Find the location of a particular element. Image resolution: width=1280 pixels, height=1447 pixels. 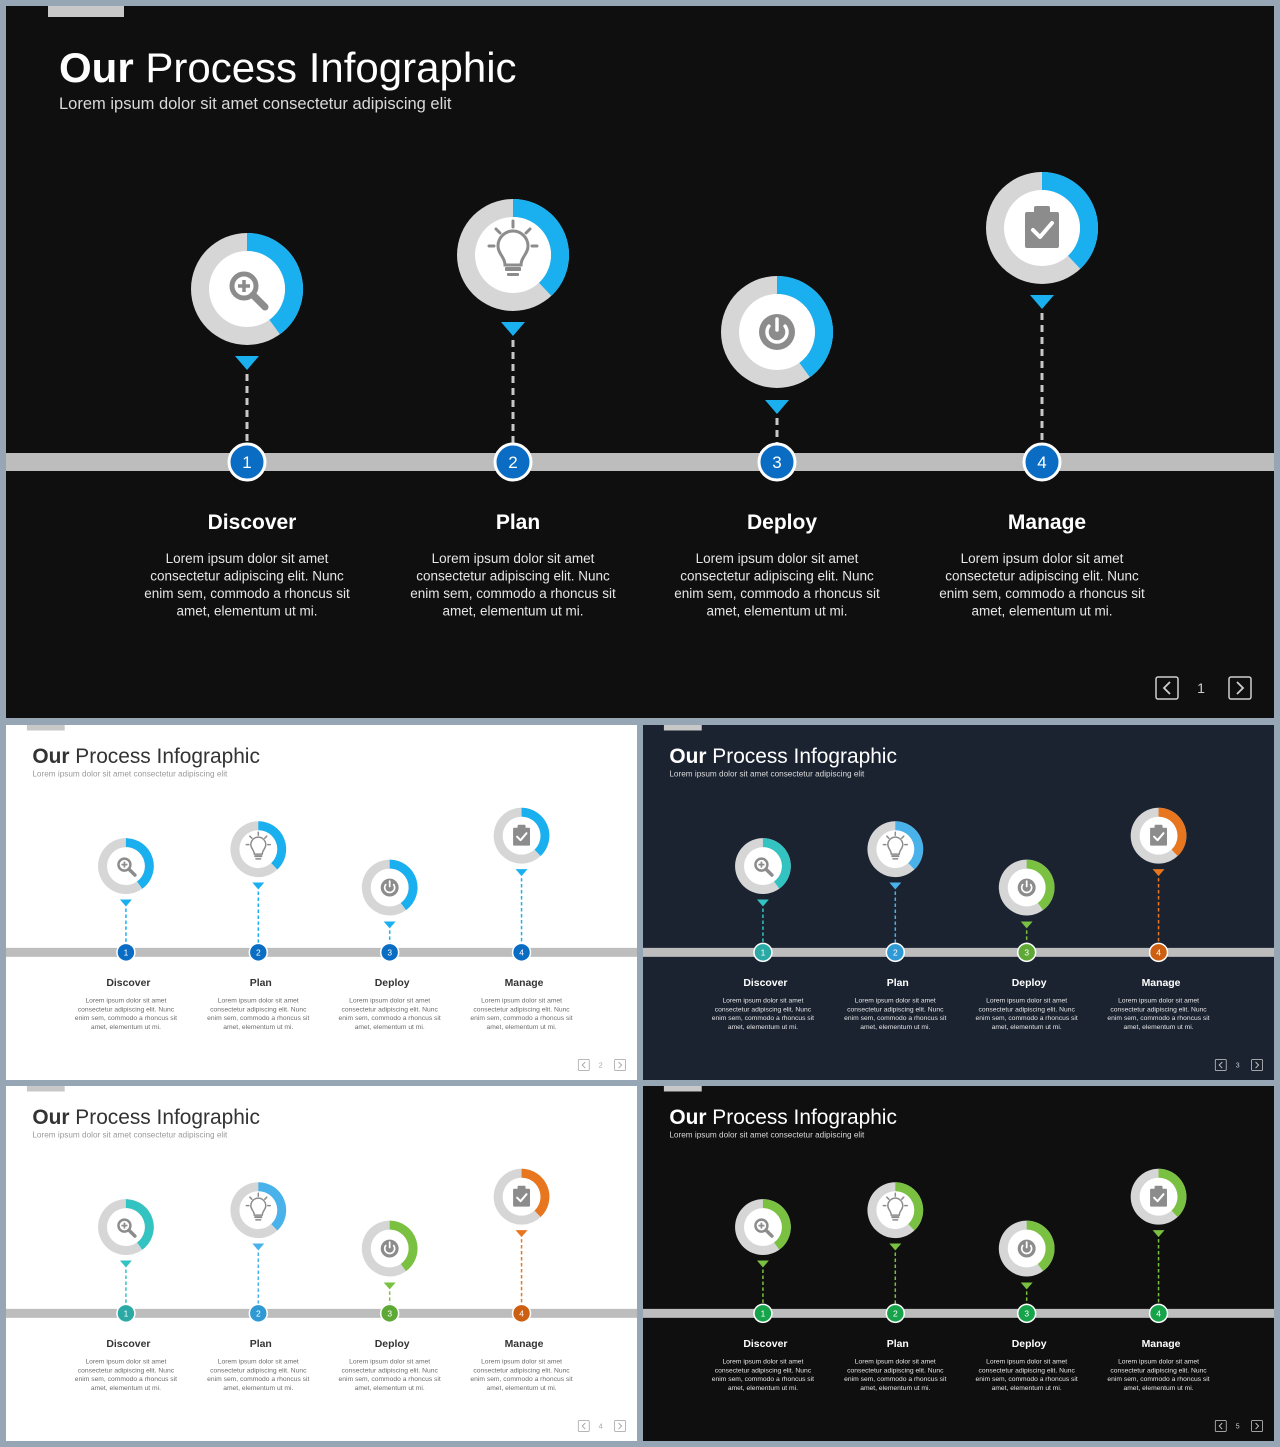

lightbulb-icon is located at coordinates (513, 247).